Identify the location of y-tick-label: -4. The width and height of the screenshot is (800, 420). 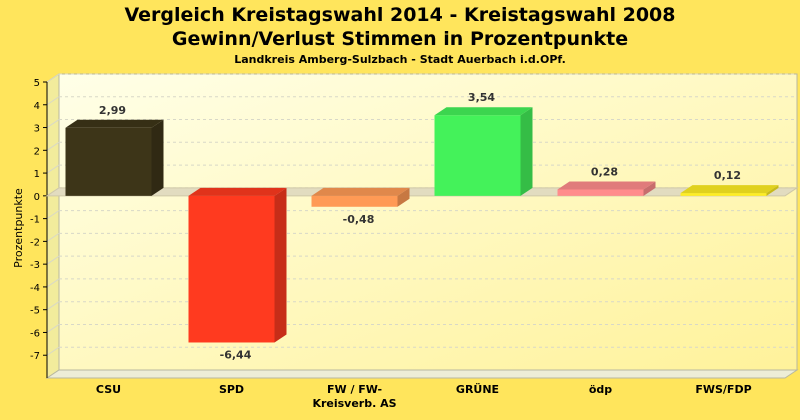
(35, 288).